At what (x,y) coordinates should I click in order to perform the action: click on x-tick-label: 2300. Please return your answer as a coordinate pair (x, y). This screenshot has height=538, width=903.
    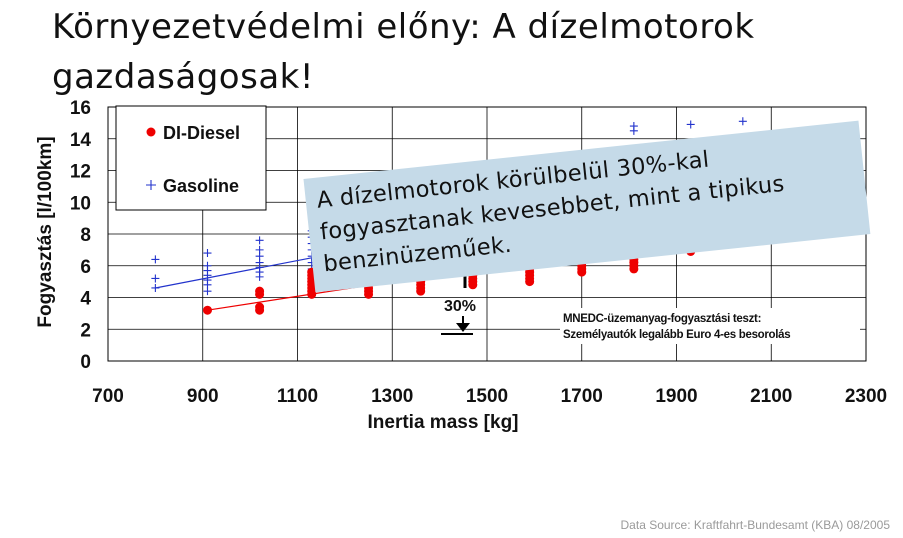
    Looking at the image, I should click on (866, 396).